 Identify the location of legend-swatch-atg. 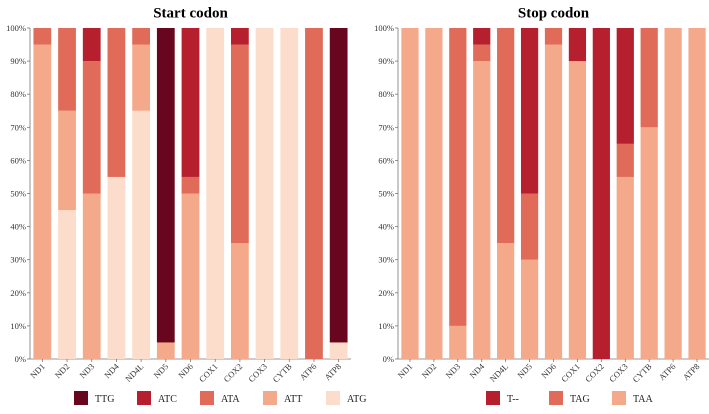
(333, 398).